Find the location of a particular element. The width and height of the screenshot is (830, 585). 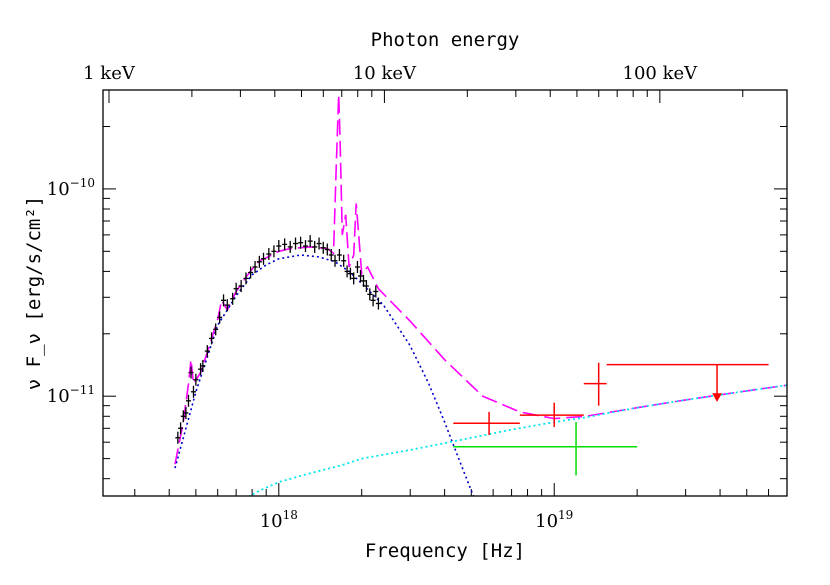

top-tick-label: 100 keV is located at coordinates (661, 73).